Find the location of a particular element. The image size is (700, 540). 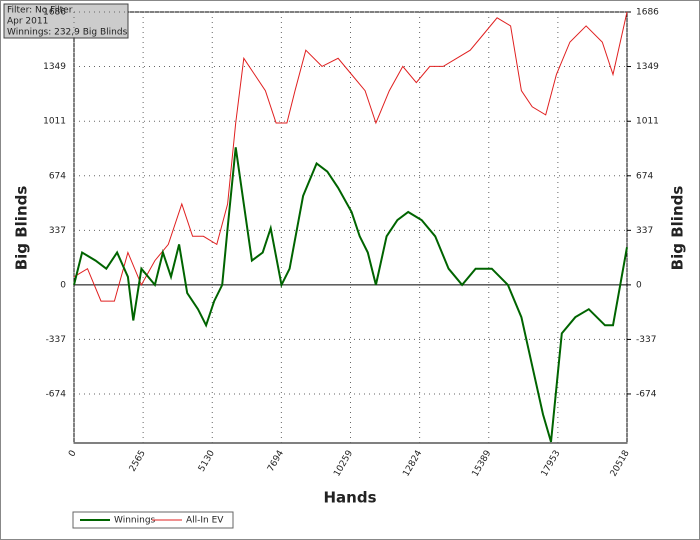

y2-tick-label: 1011 is located at coordinates (647, 122).